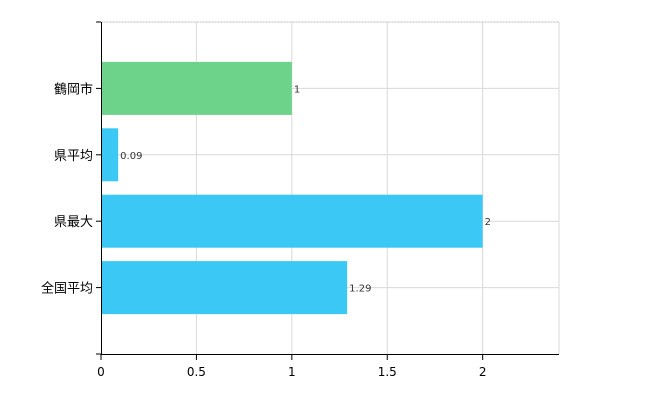  What do you see at coordinates (292, 372) in the screenshot?
I see `x-tick-label: 1` at bounding box center [292, 372].